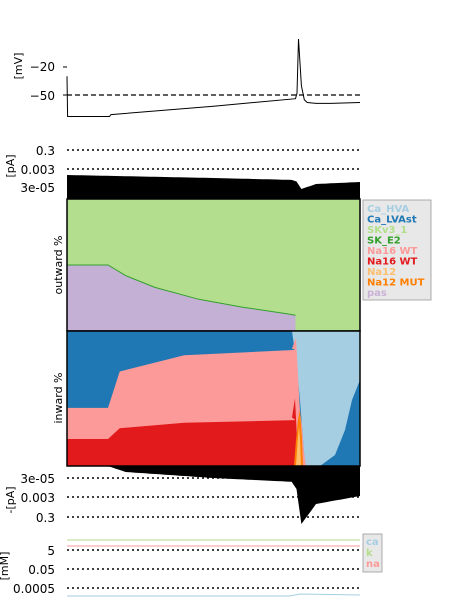 This screenshot has width=450, height=600. I want to click on outward-current-ylabel: [pA], so click(10, 165).